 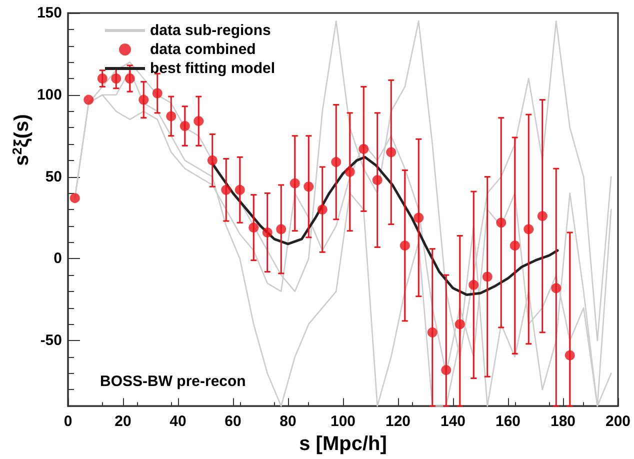 What do you see at coordinates (210, 30) in the screenshot?
I see `legend-label: data sub-regions` at bounding box center [210, 30].